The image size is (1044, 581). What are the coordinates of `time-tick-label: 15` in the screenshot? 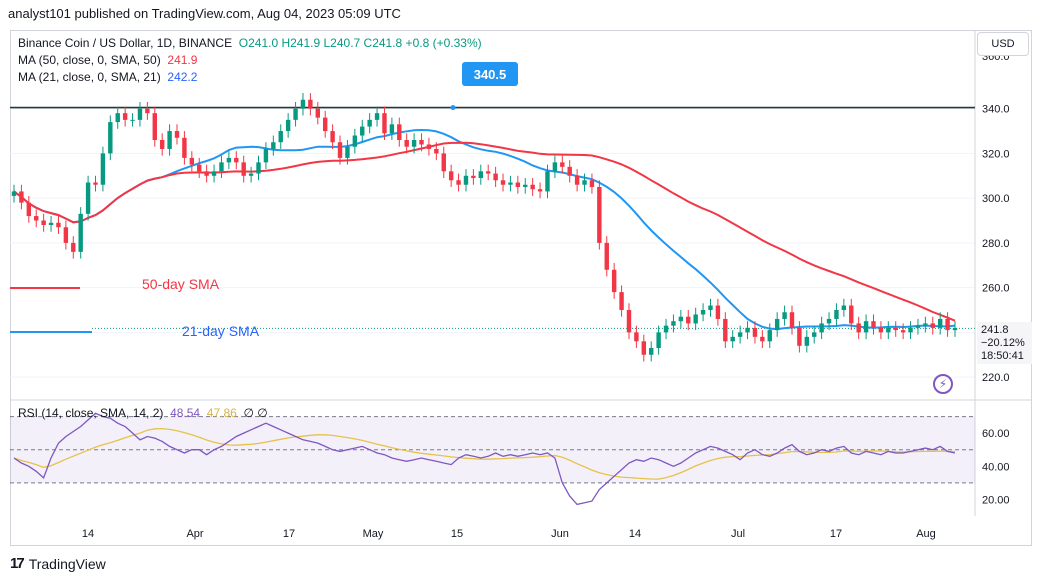 It's located at (457, 534).